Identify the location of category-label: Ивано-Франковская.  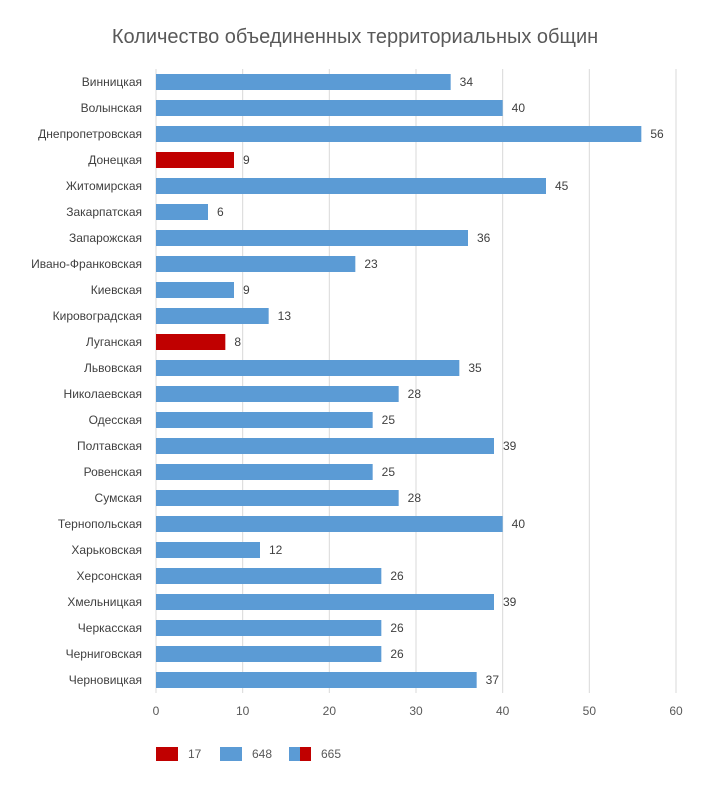
(86, 264).